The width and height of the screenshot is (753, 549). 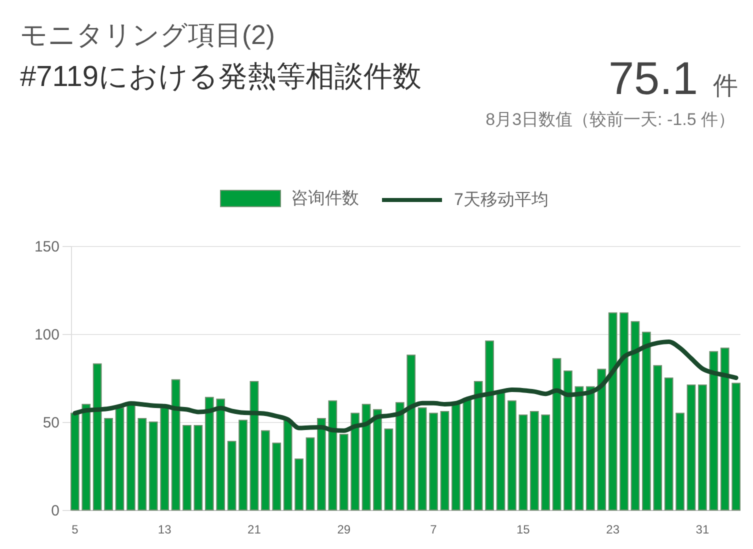 I want to click on legend-label: 咨询件数, so click(x=325, y=198).